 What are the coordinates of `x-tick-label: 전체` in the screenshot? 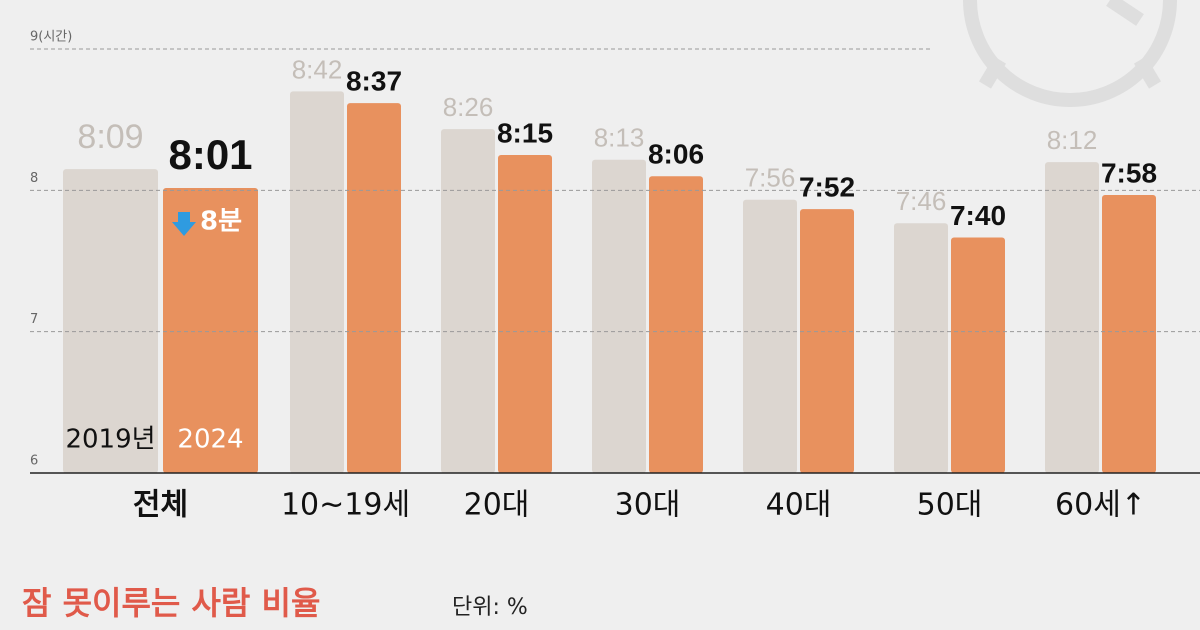 It's located at (160, 505).